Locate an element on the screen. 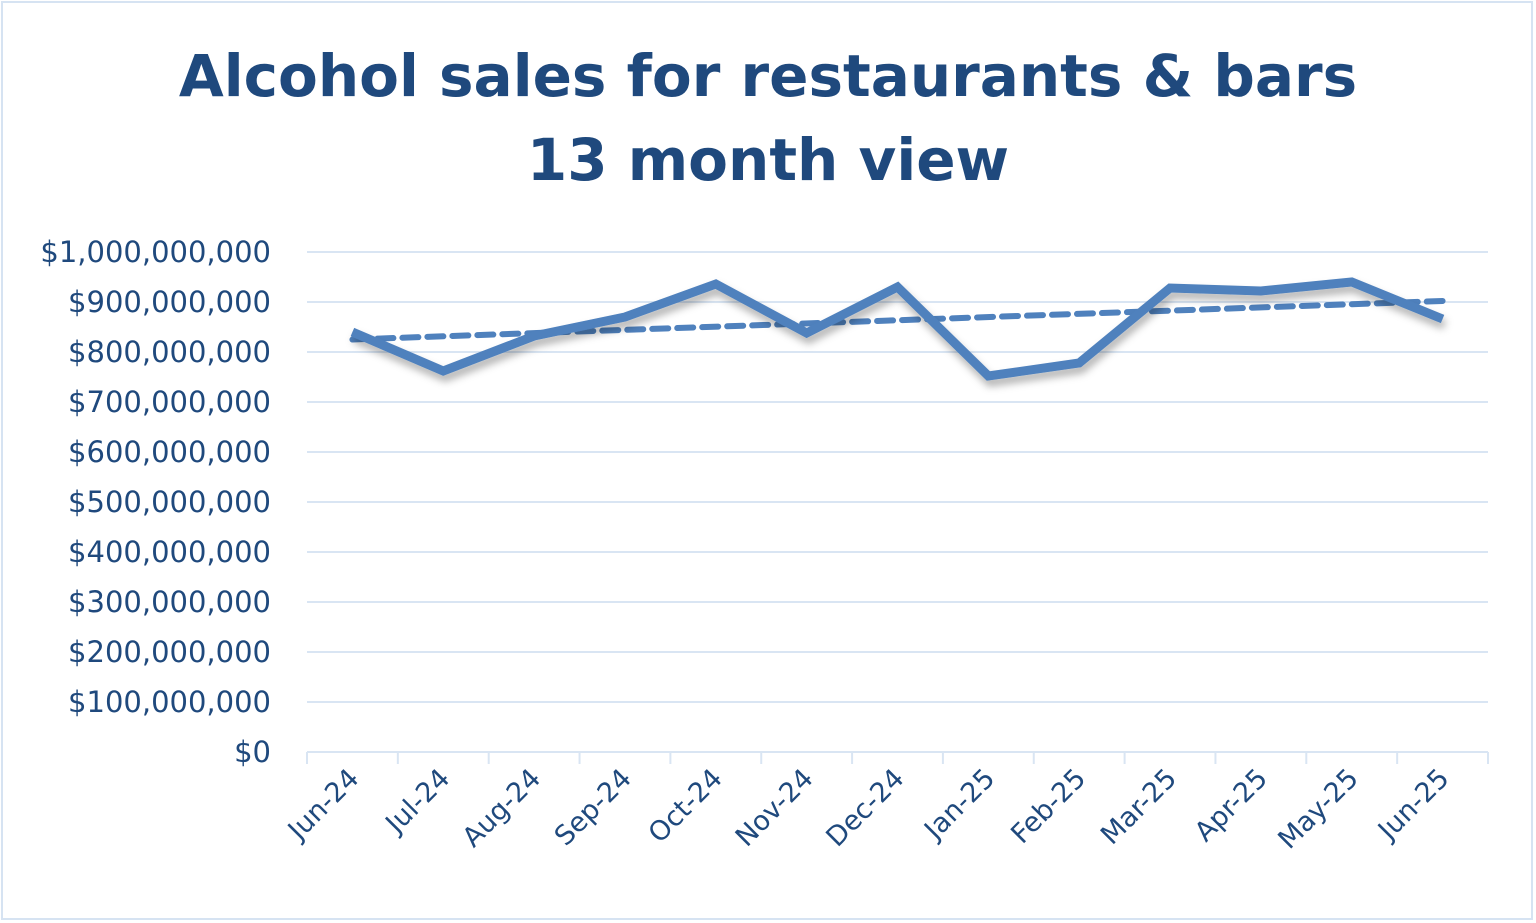 The height and width of the screenshot is (923, 1536). y-tick-label: $800,000,000 is located at coordinates (169, 352).